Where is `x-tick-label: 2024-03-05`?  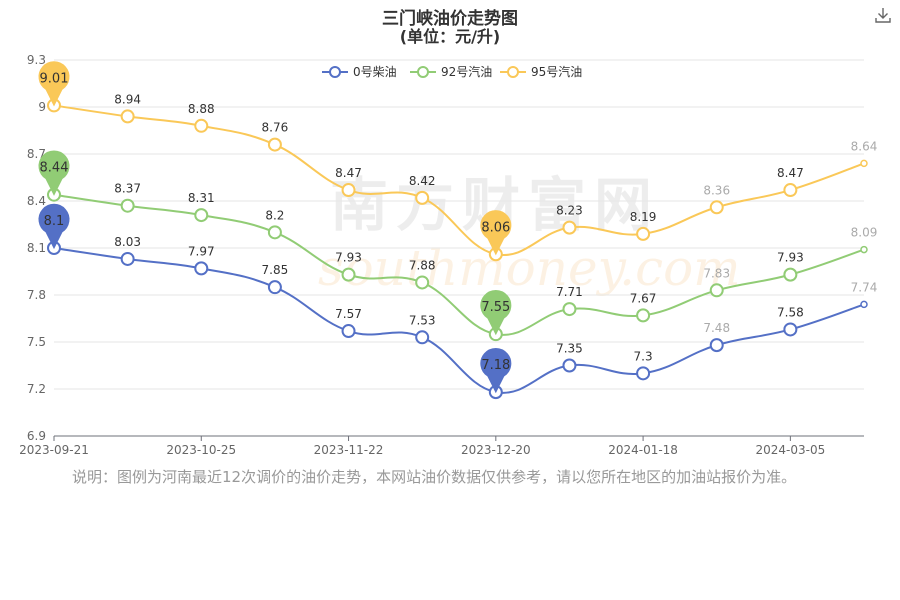
x-tick-label: 2024-03-05 is located at coordinates (790, 450).